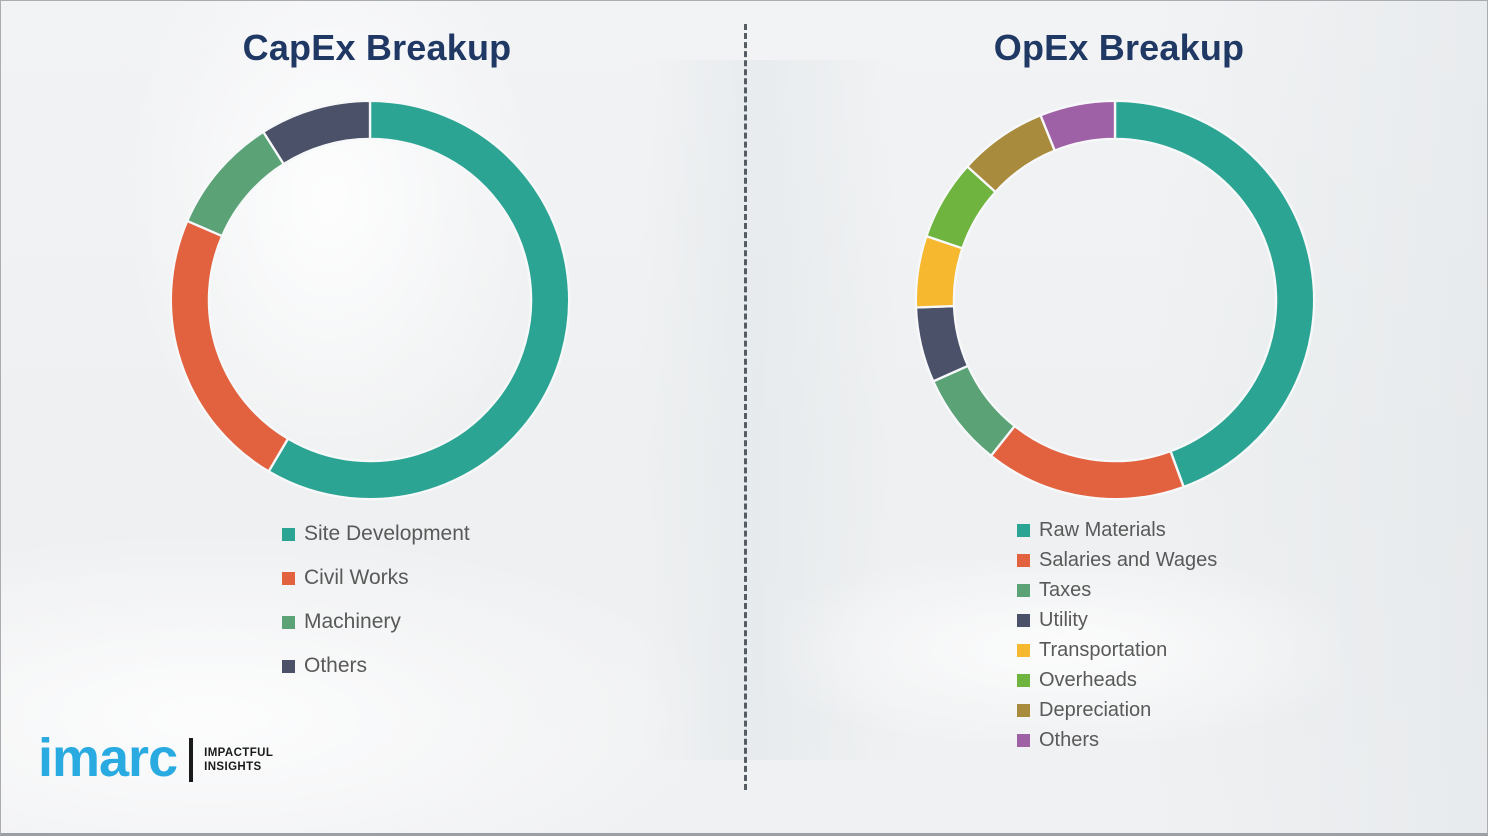 This screenshot has height=836, width=1488. Describe the element at coordinates (239, 752) in the screenshot. I see `imarc-tagline-line1: IMPACTFUL` at that location.